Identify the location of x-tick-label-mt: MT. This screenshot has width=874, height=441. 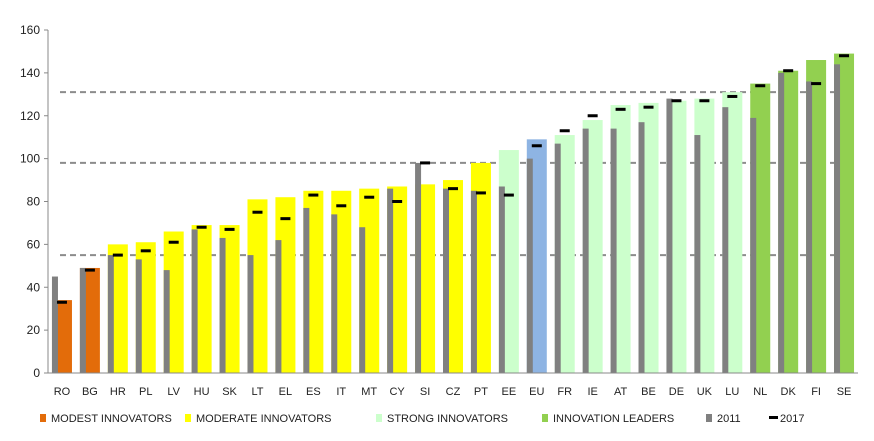
(369, 392).